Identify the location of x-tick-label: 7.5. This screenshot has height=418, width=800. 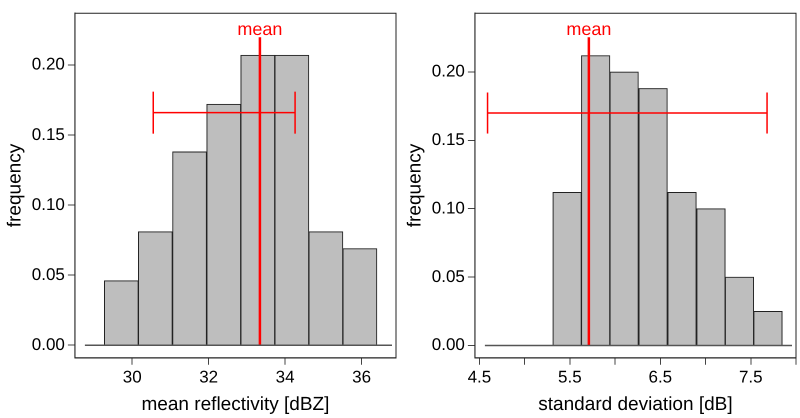
(750, 377).